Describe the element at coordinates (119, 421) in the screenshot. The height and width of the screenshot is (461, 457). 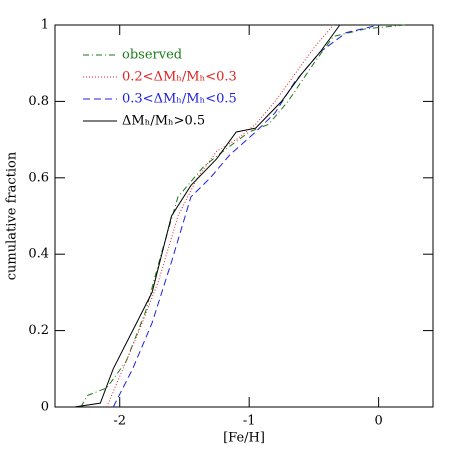
I see `x-tick-label: -2` at that location.